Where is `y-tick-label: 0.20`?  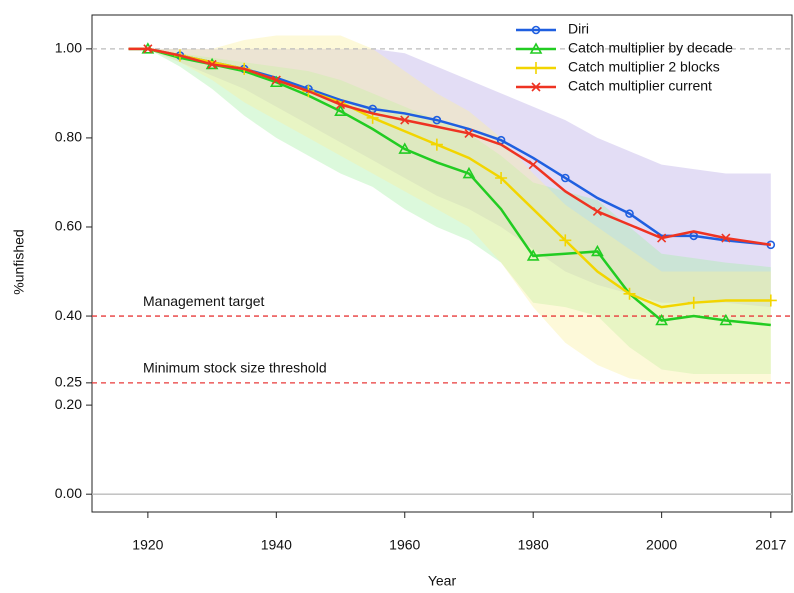 y-tick-label: 0.20 is located at coordinates (68, 404).